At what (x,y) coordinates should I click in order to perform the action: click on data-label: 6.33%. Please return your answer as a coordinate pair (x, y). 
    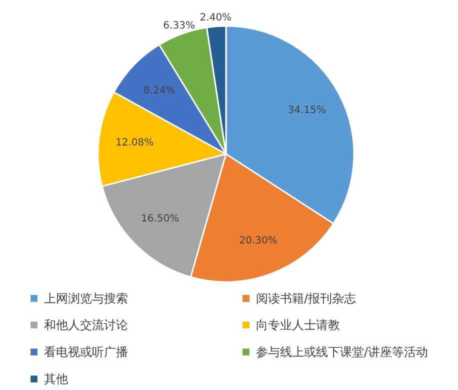
    Looking at the image, I should click on (179, 26).